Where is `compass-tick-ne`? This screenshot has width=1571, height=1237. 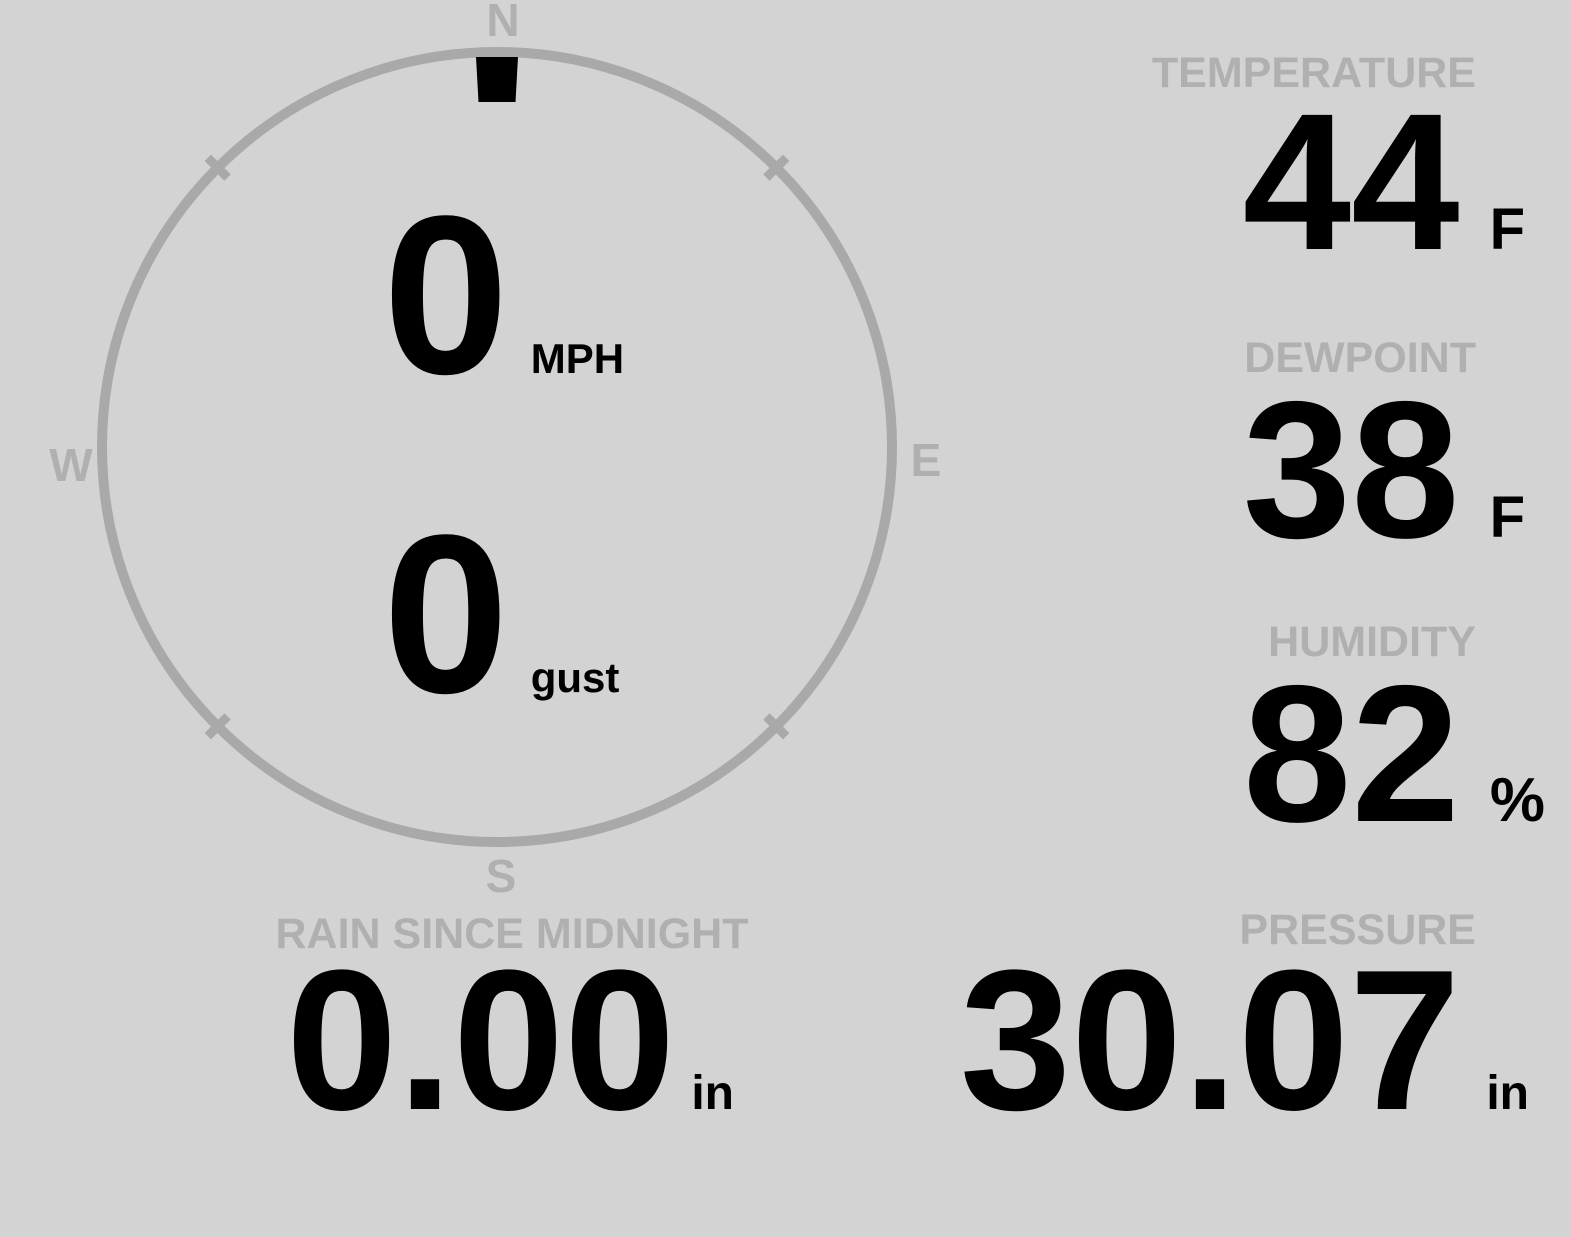
compass-tick-ne is located at coordinates (776, 167).